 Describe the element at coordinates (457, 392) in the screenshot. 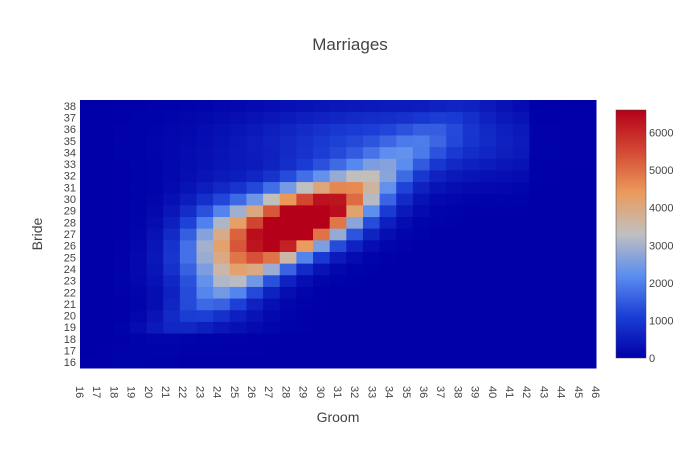

I see `x-tick-label: 38` at that location.